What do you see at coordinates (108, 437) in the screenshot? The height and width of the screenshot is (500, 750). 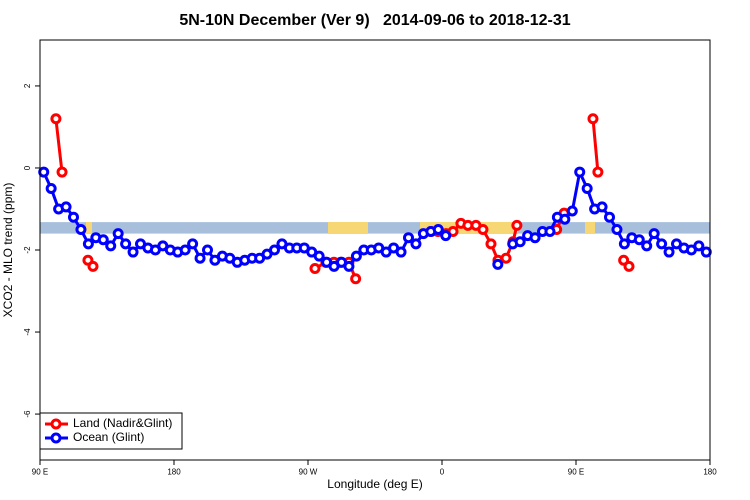 I see `legend-label: Ocean (Glint)` at bounding box center [108, 437].